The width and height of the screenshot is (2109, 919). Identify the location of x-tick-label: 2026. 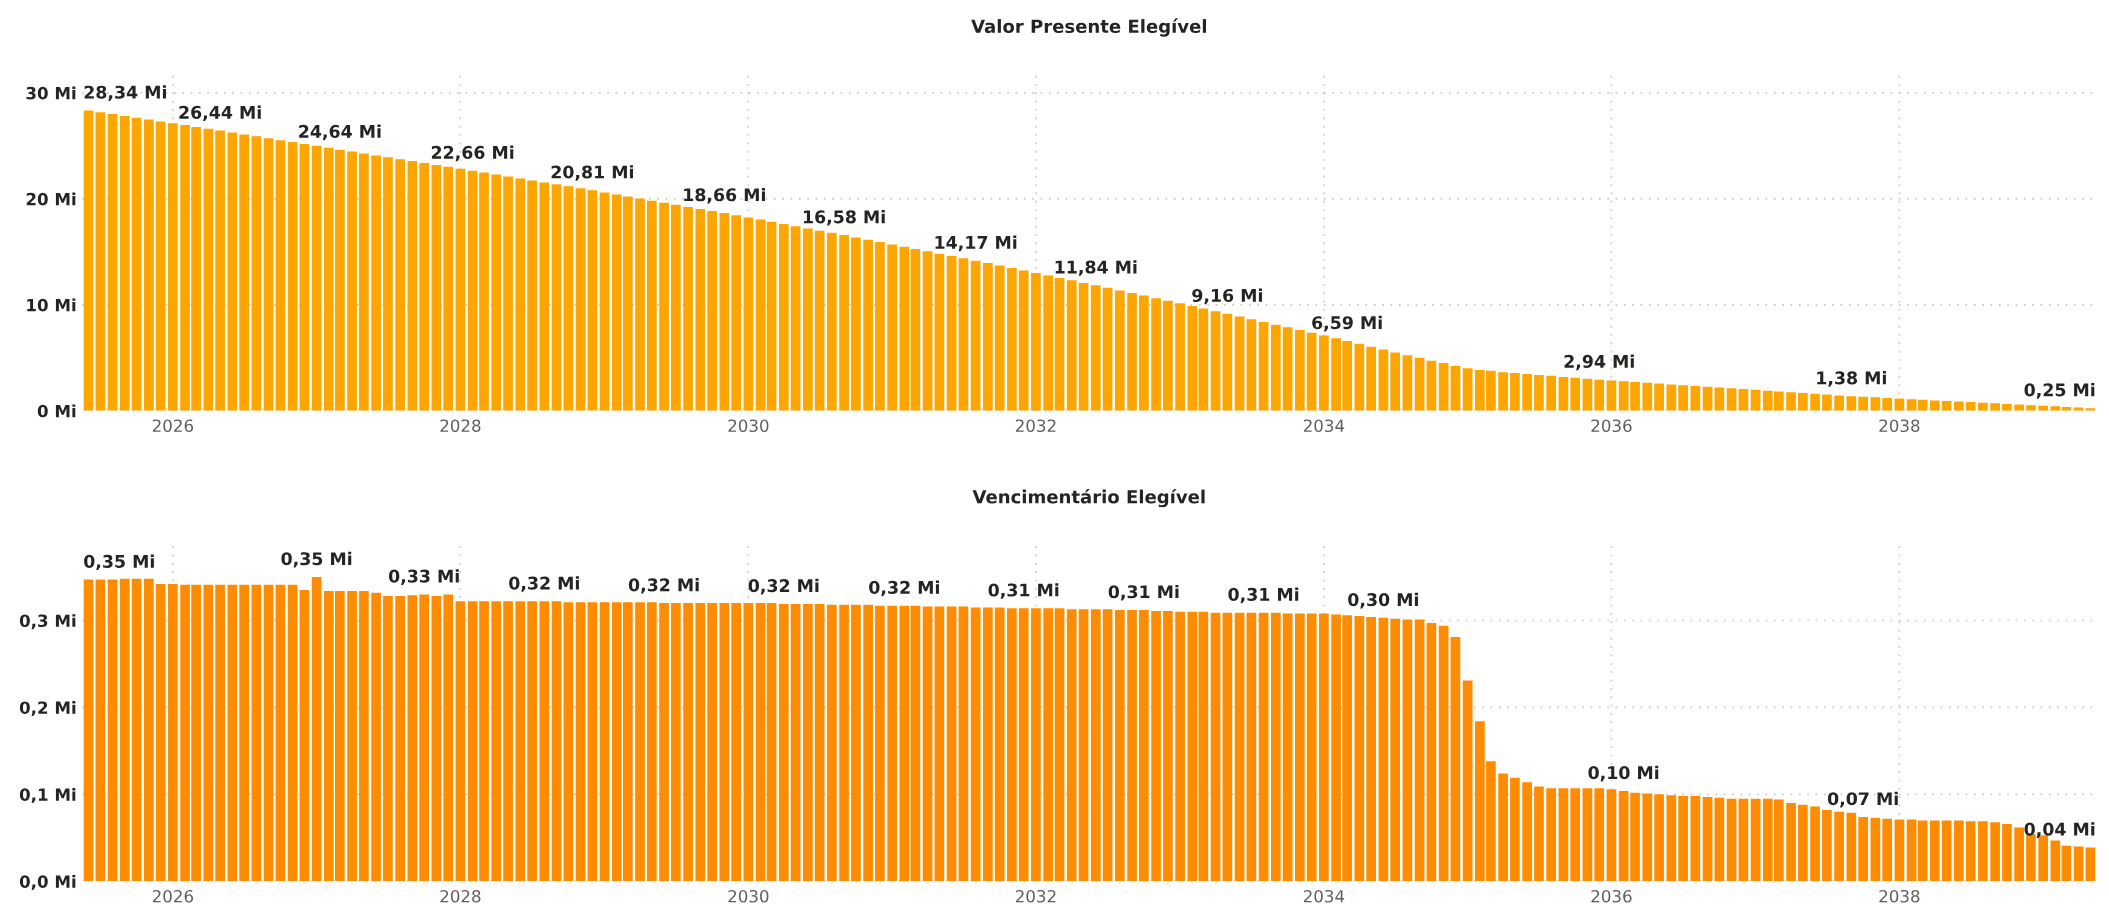
(173, 896).